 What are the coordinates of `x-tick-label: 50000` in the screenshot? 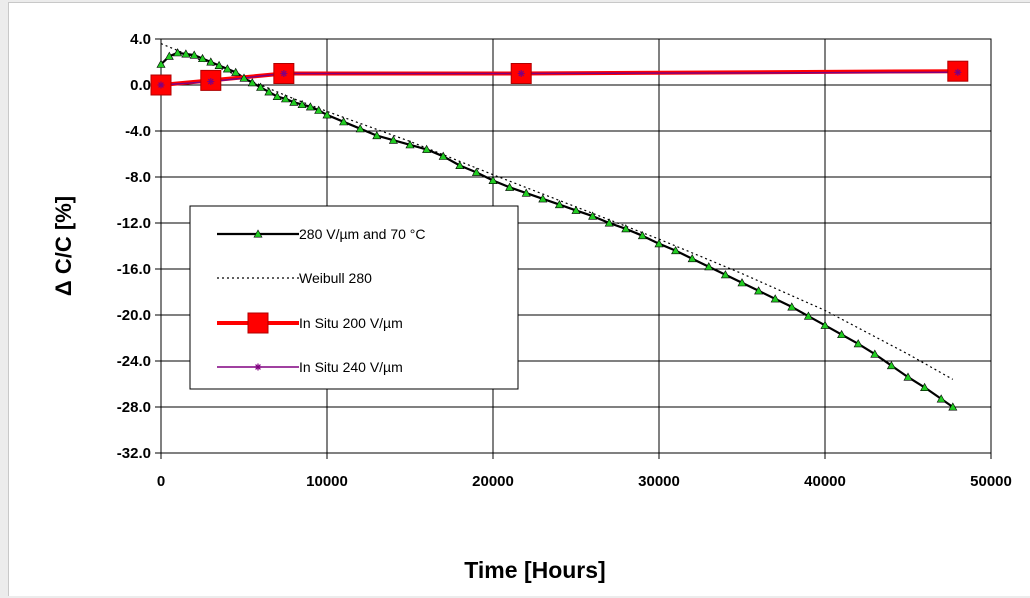 It's located at (991, 481).